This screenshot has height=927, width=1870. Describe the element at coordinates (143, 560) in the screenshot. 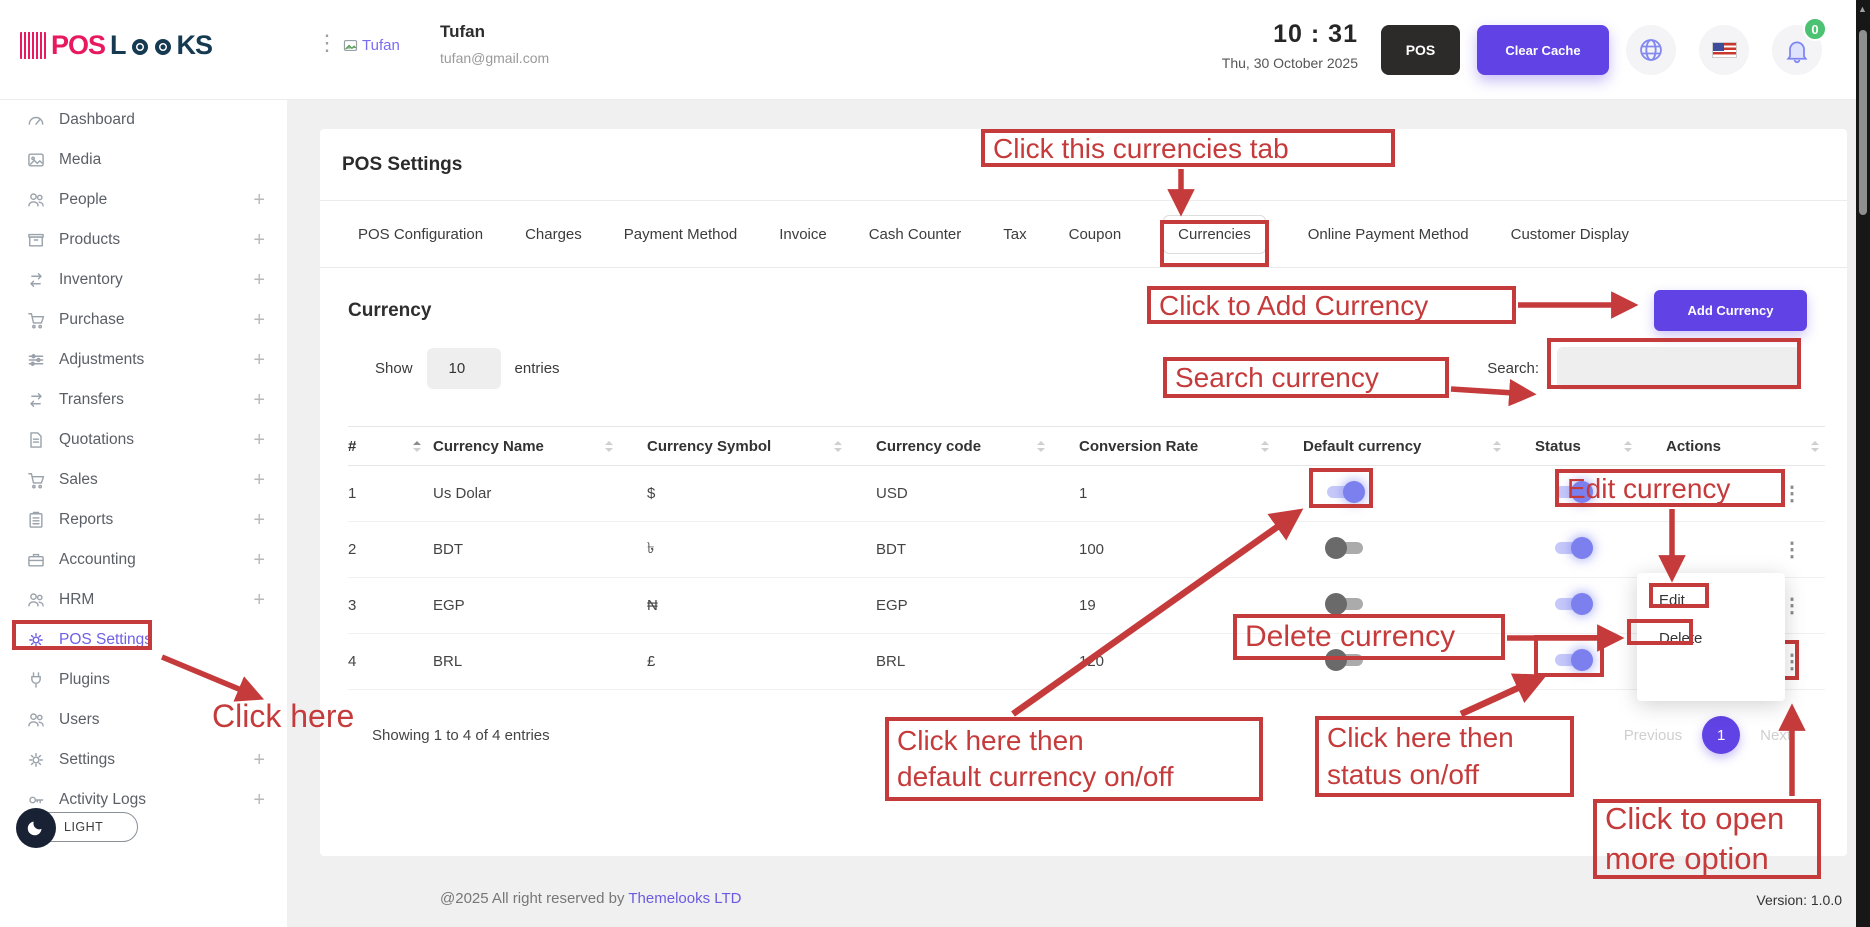

I see `sidebar-item-accounting: Accounting +` at that location.